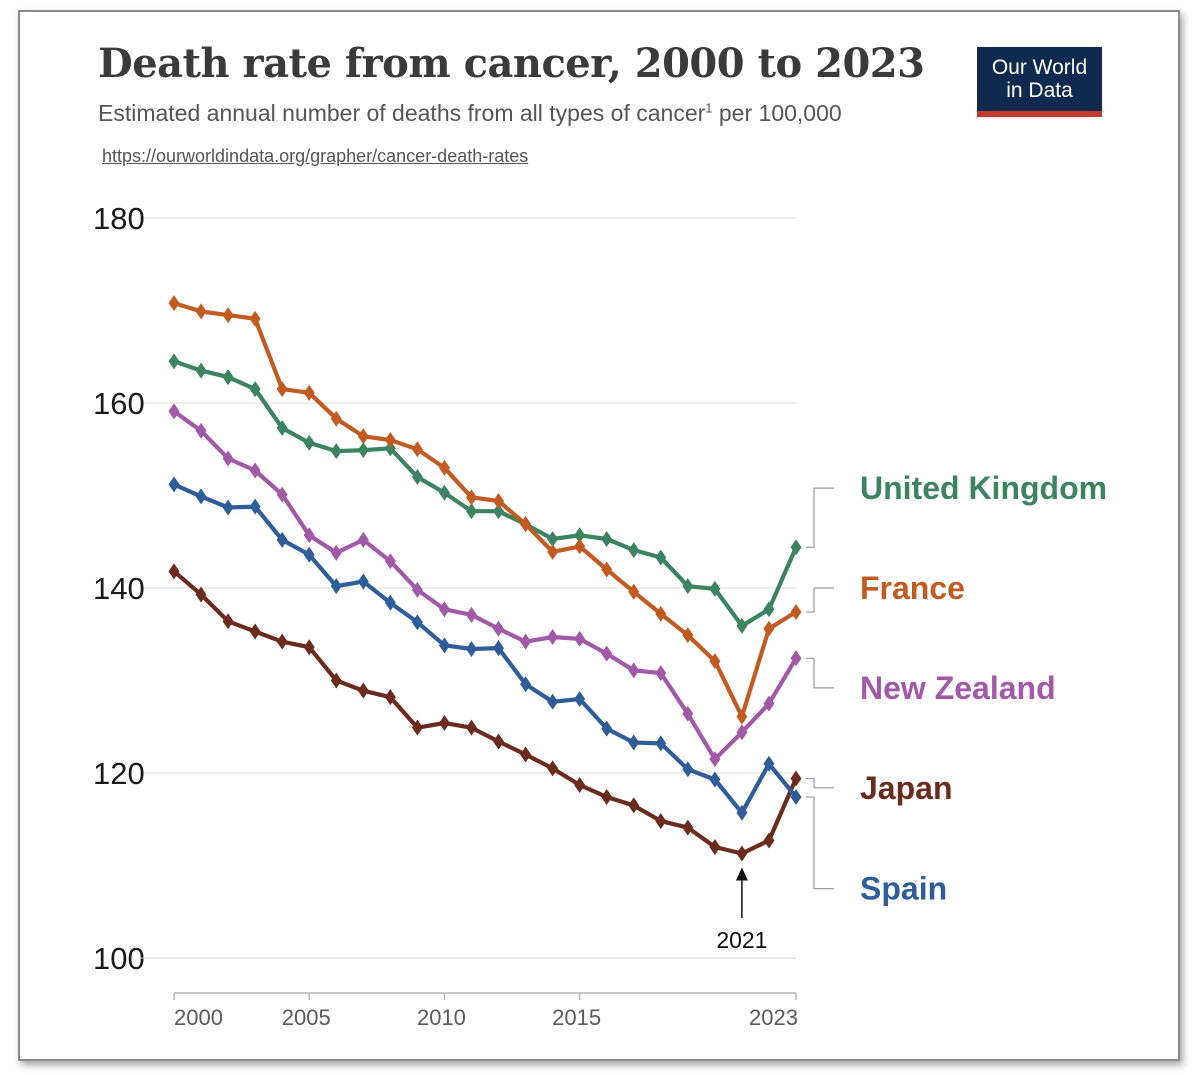 This screenshot has height=1075, width=1200. What do you see at coordinates (607, 728) in the screenshot?
I see `data-point-spain-2016` at bounding box center [607, 728].